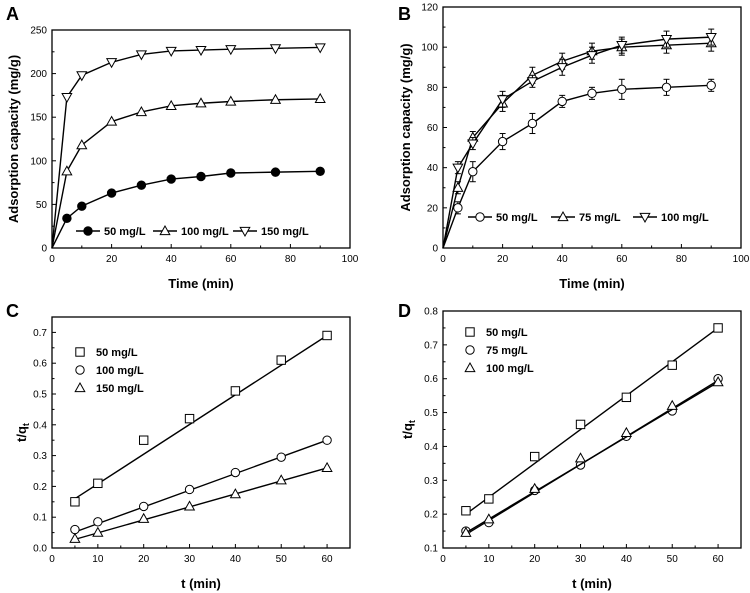 The height and width of the screenshot is (593, 750). Describe the element at coordinates (38, 118) in the screenshot. I see `y-tick-label-a-3: 150` at that location.